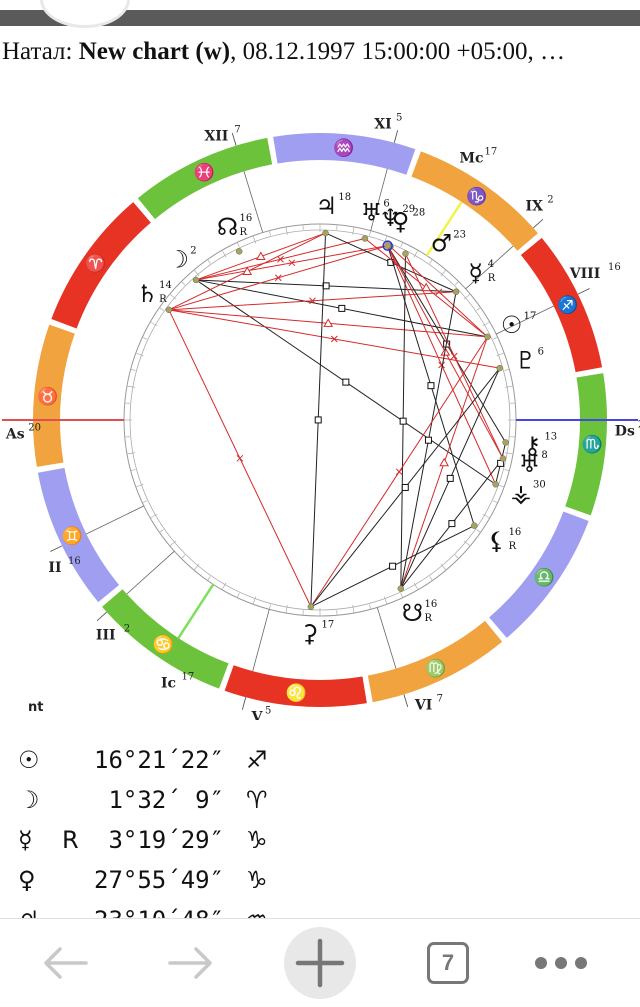  I want to click on house-label-ds: Ds, so click(625, 432).